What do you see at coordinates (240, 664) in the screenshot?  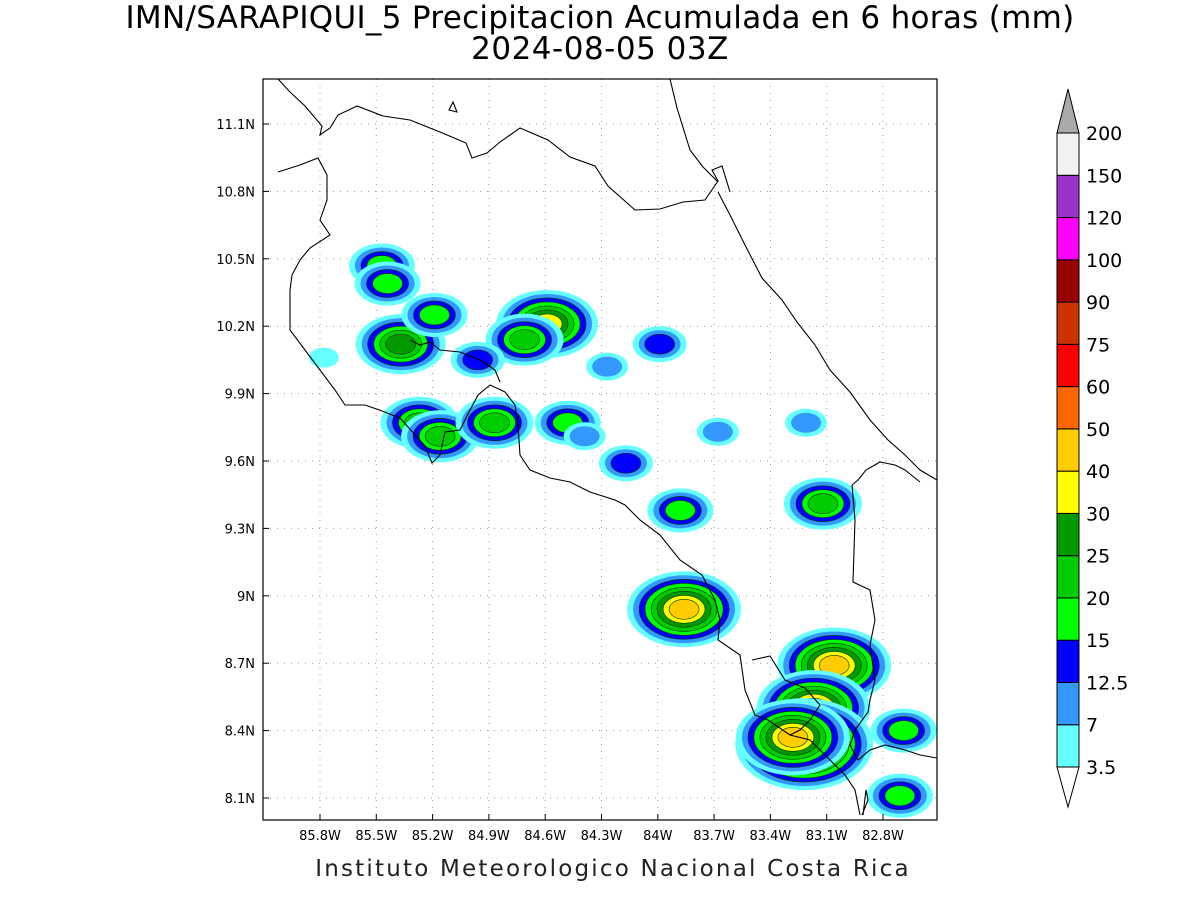 I see `lat-tick-label: 8.7N` at bounding box center [240, 664].